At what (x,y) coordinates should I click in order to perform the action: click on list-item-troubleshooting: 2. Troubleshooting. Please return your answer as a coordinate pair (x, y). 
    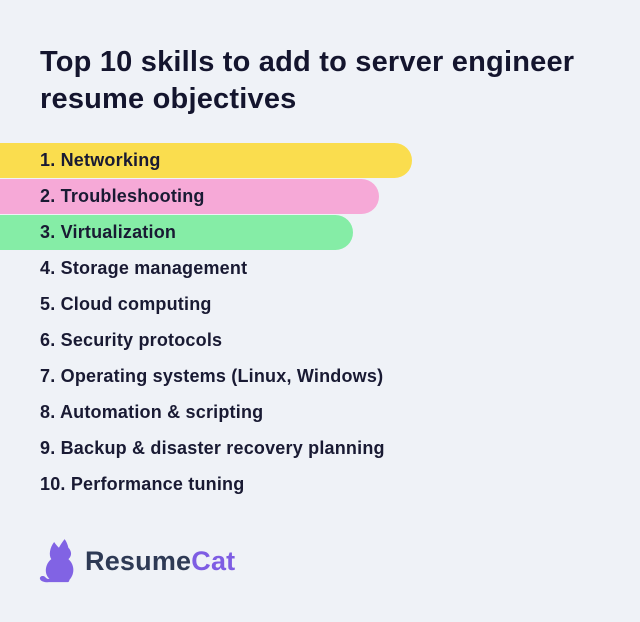
    Looking at the image, I should click on (189, 196).